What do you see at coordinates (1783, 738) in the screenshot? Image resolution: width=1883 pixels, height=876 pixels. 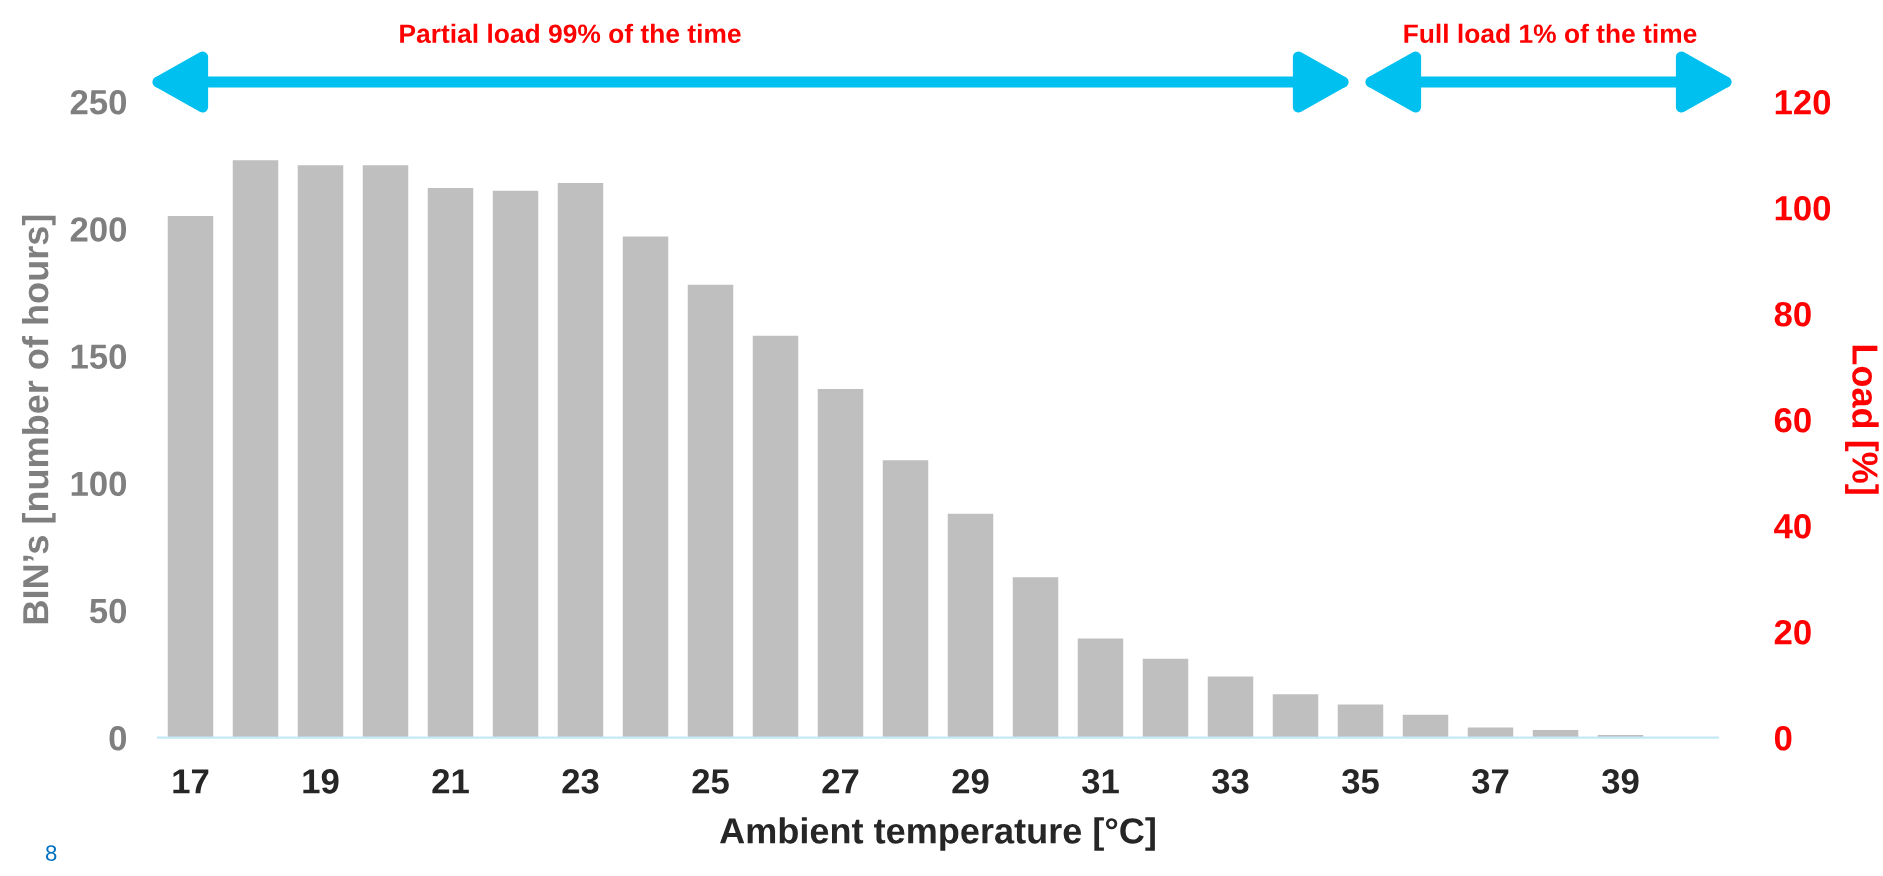 I see `y2-tick-label: 0` at bounding box center [1783, 738].